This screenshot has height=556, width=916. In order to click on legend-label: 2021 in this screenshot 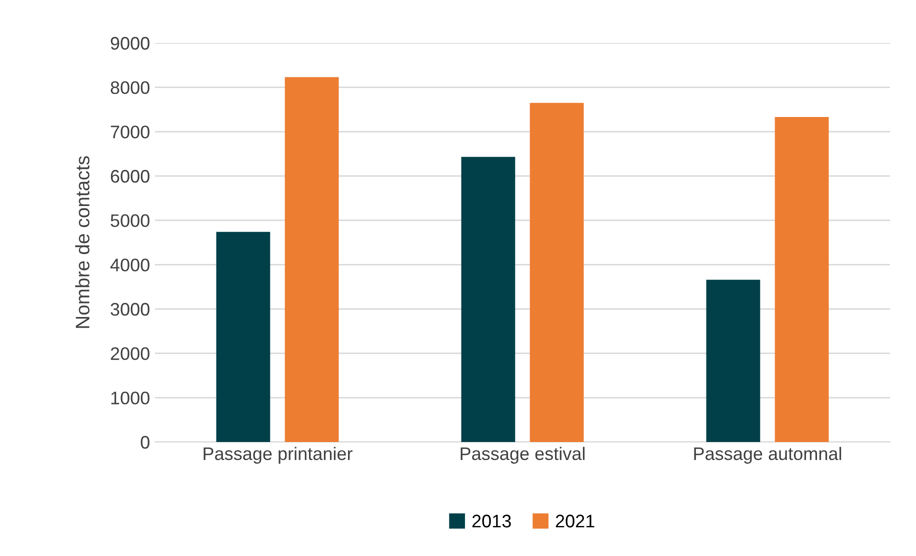, I will do `click(575, 521)`.